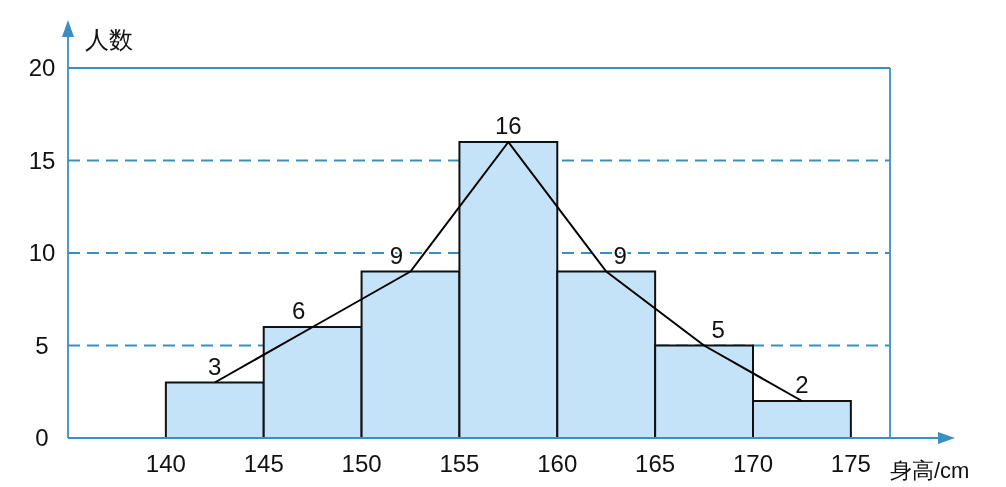 The image size is (1006, 487). I want to click on data-label: 2, so click(802, 384).